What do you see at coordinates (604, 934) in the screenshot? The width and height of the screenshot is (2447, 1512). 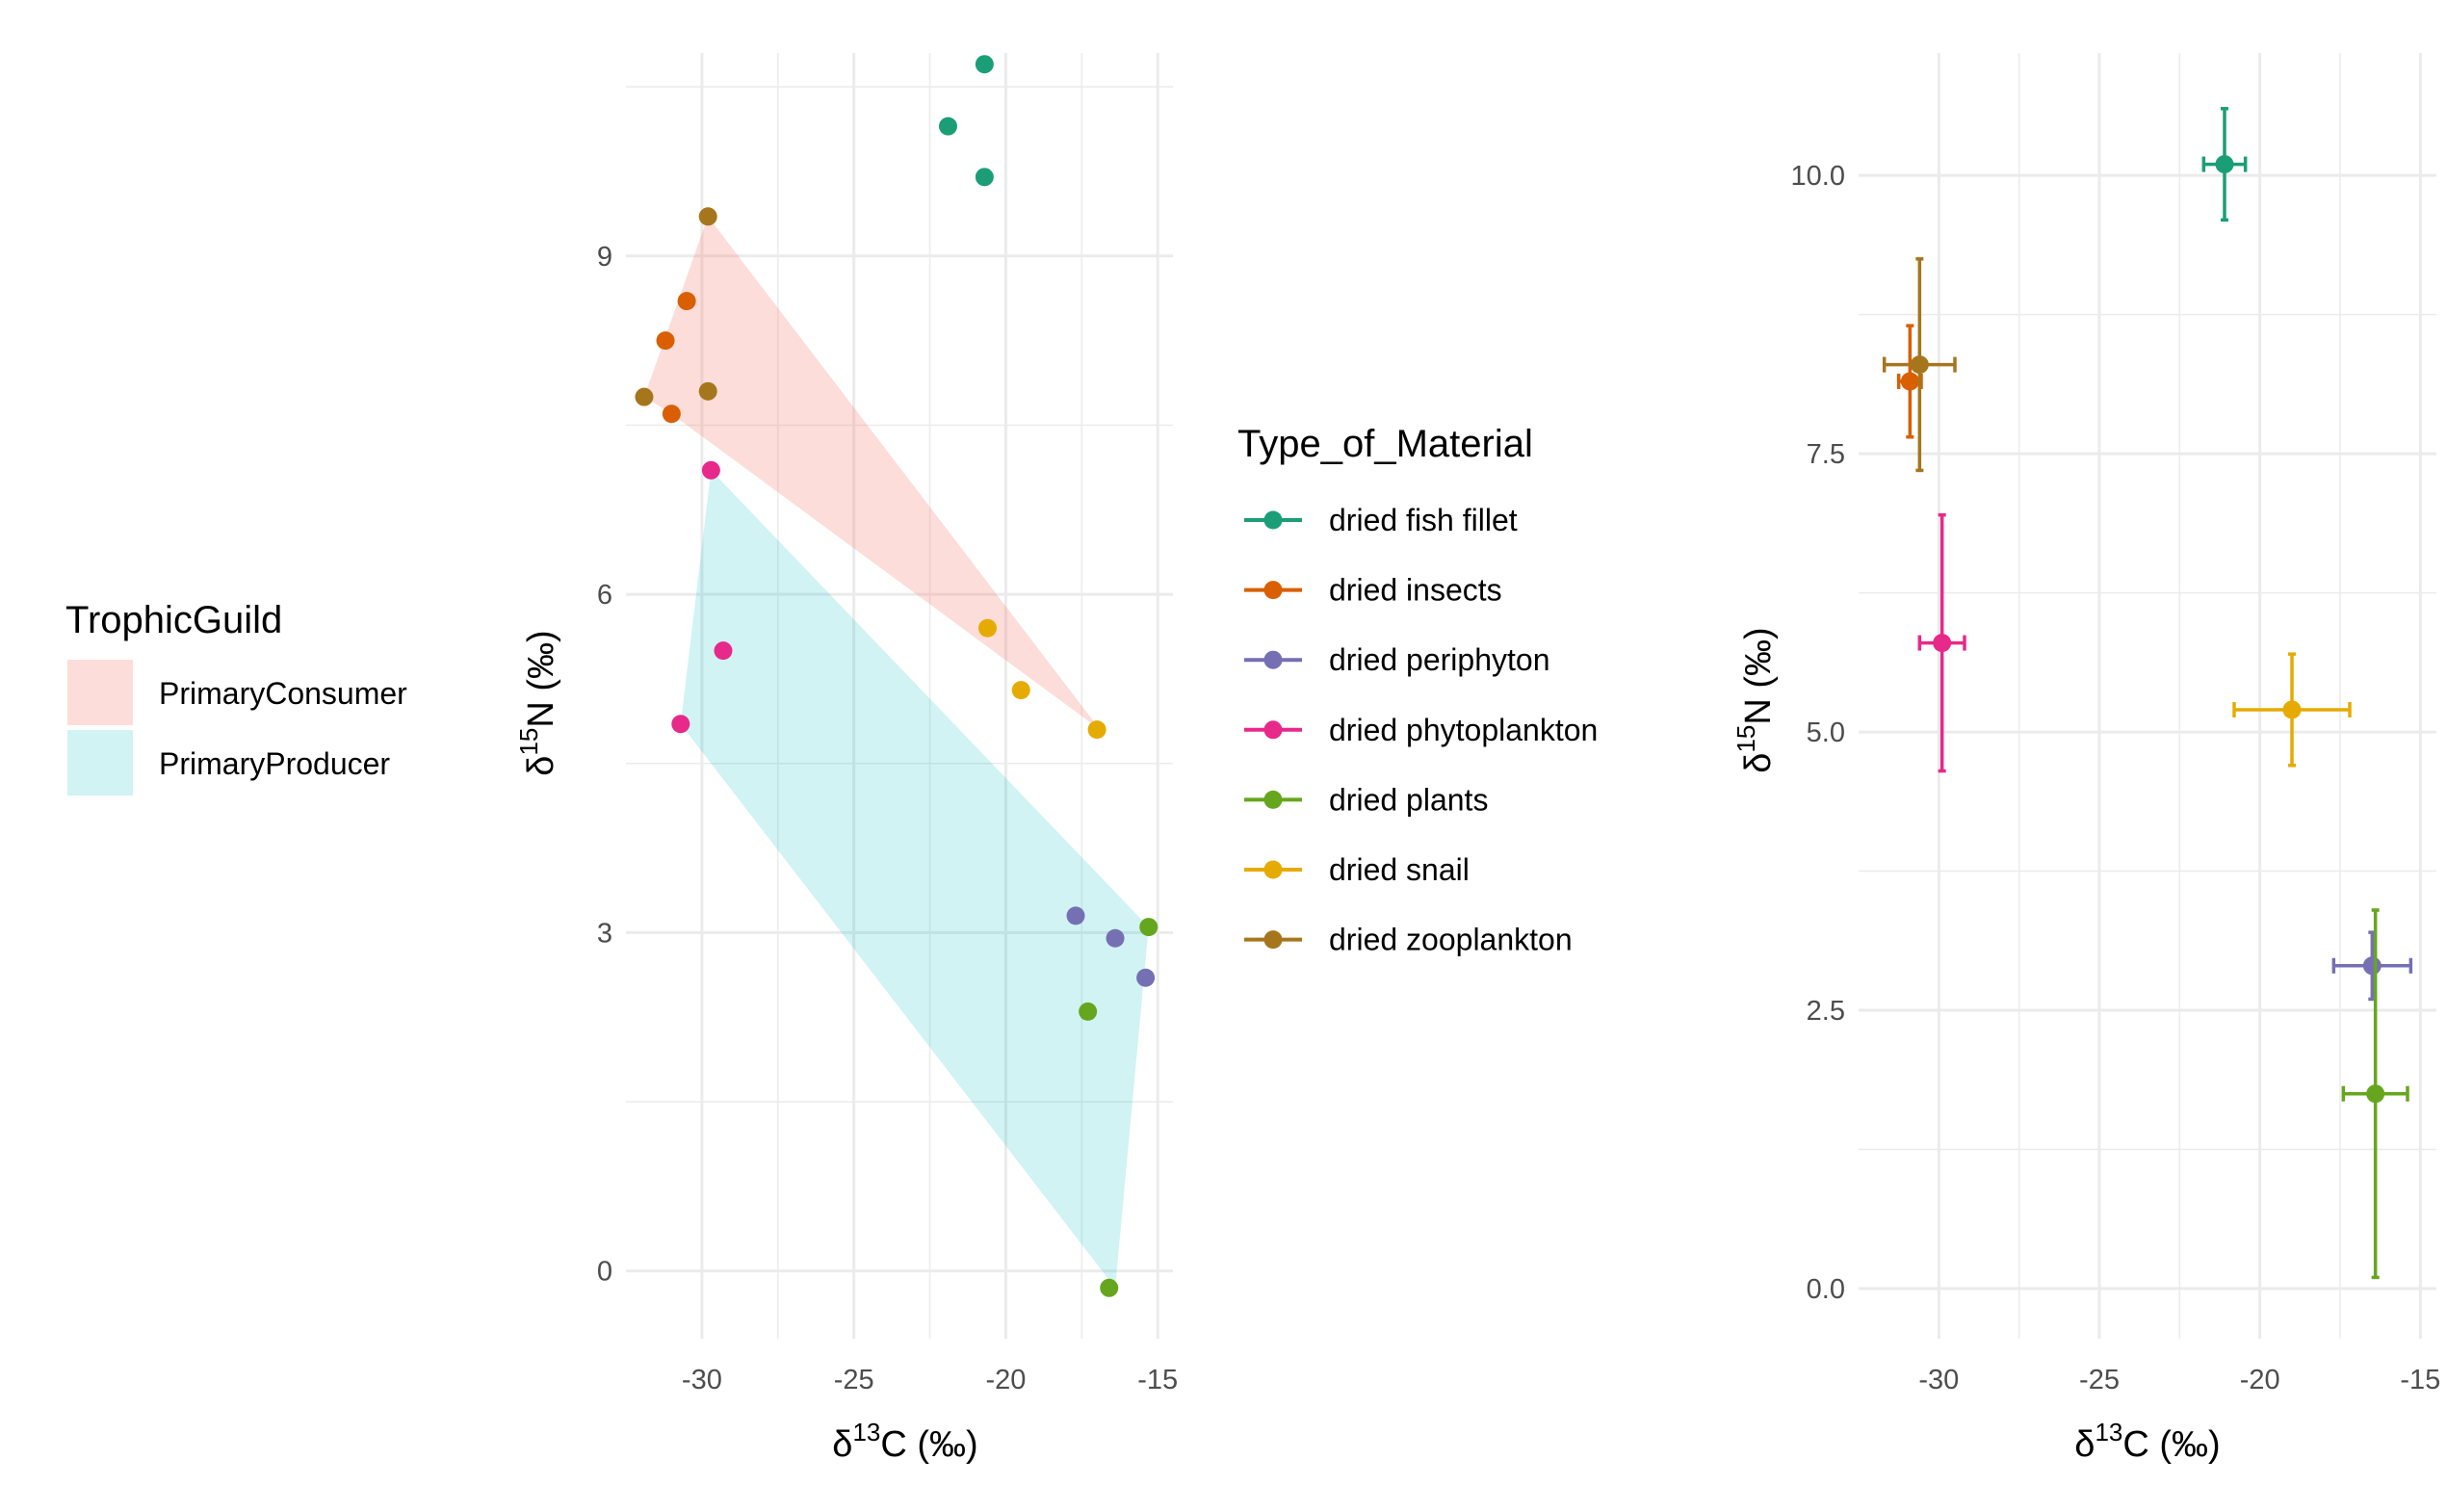 I see `y-tick-label: 3` at bounding box center [604, 934].